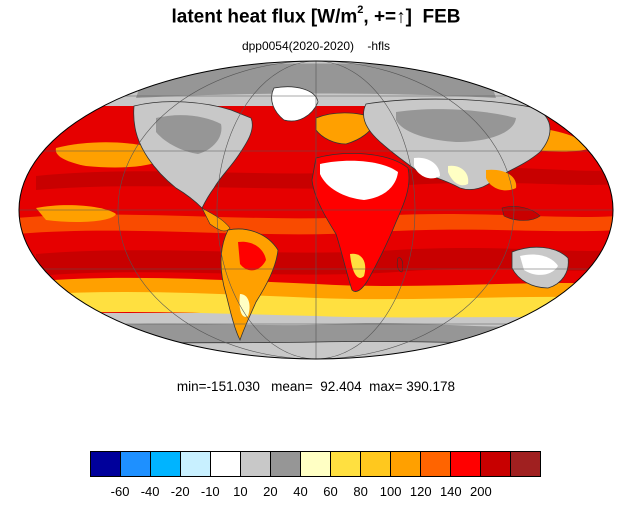 The height and width of the screenshot is (506, 632). Describe the element at coordinates (233, 386) in the screenshot. I see `min-value: -151.030` at that location.